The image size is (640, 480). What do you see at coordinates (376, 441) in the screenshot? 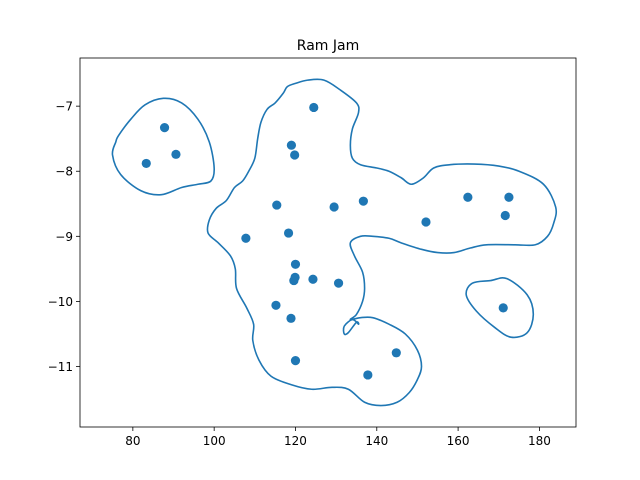
I see `x-tick-label: 140` at bounding box center [376, 441].